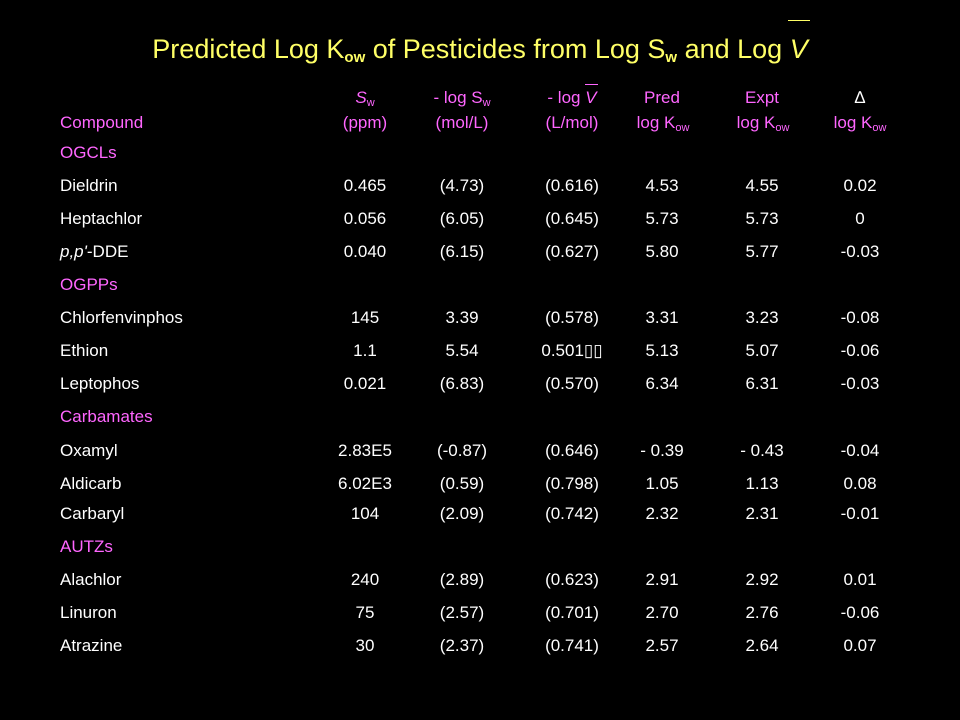 This screenshot has height=720, width=960. What do you see at coordinates (763, 123) in the screenshot?
I see `header-expt-bottom: log Kow` at bounding box center [763, 123].